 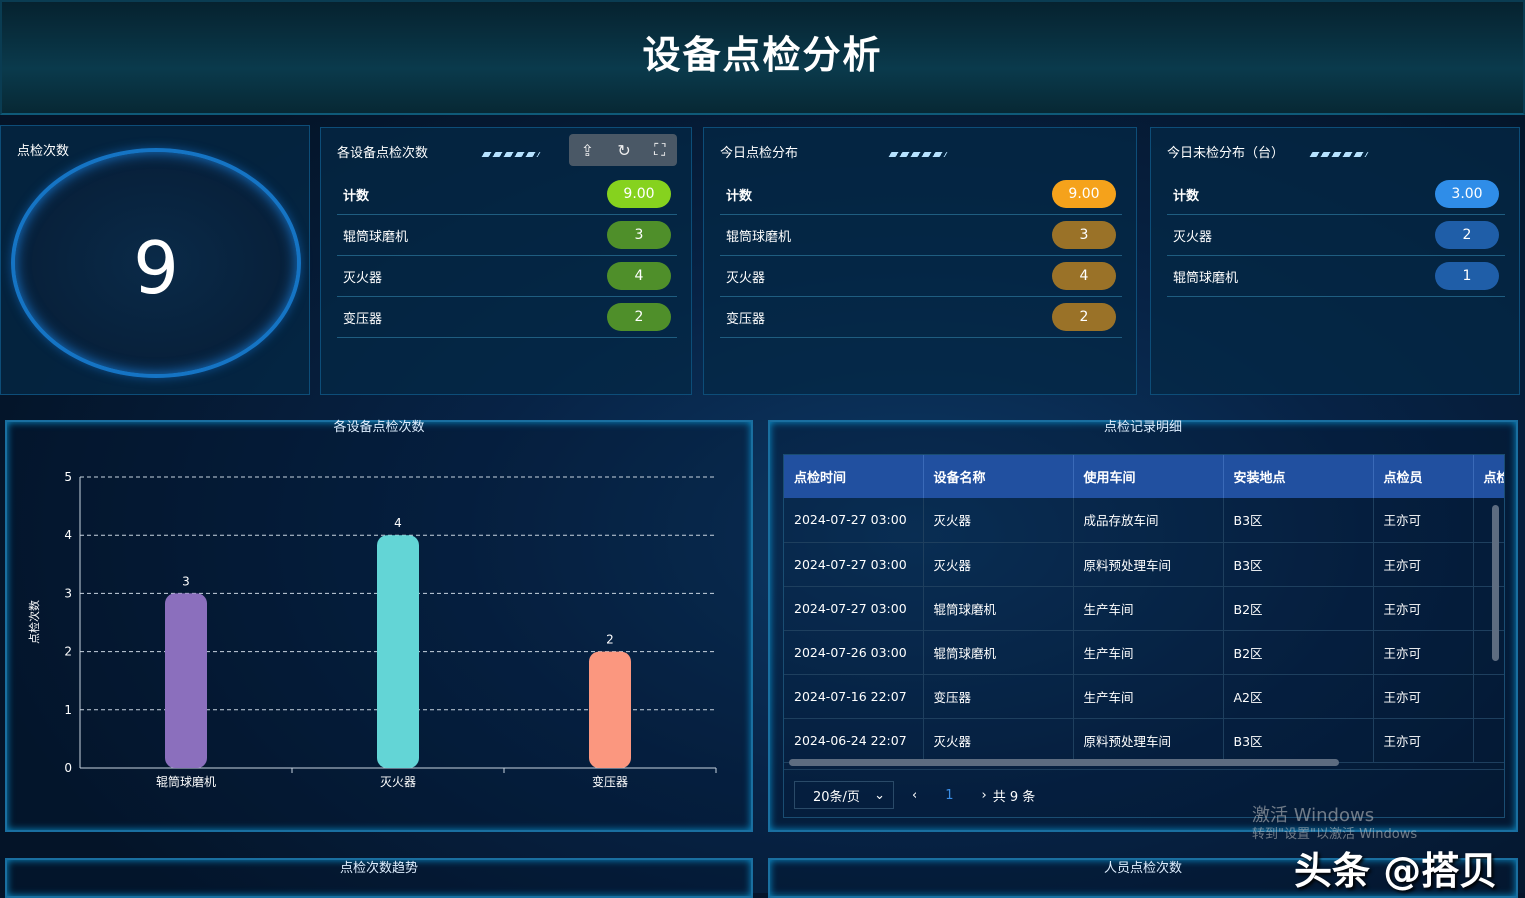 I want to click on column-header: 点检员, so click(x=1423, y=476).